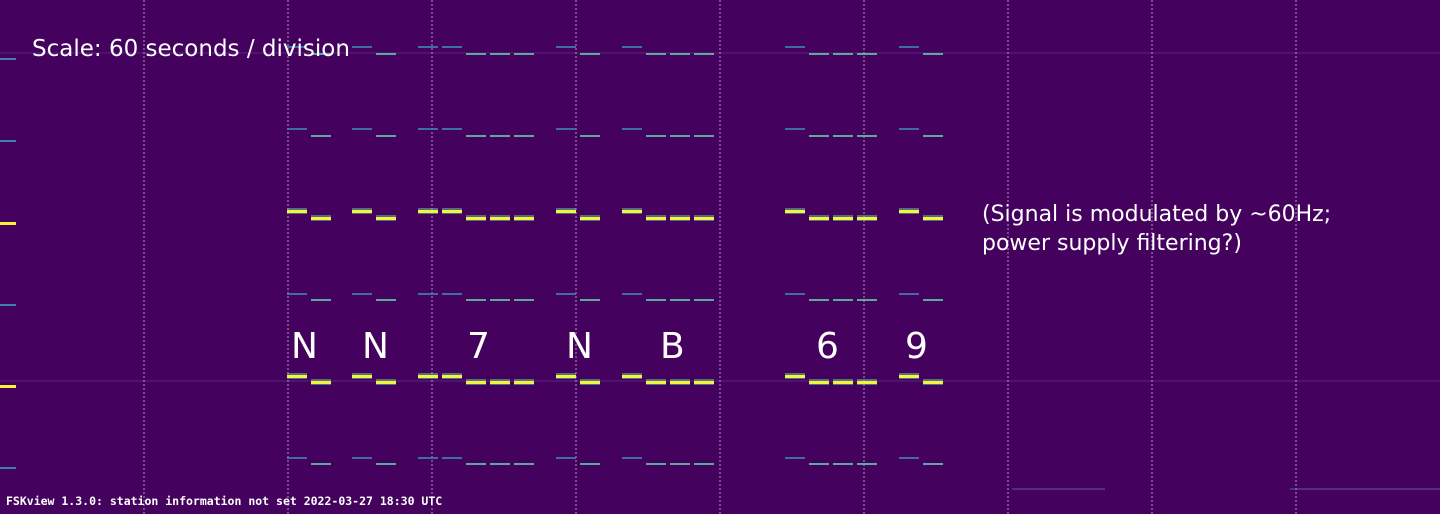  Describe the element at coordinates (1157, 214) in the screenshot. I see `note-line-1: (Signal is modulated by ~60Hz;` at that location.